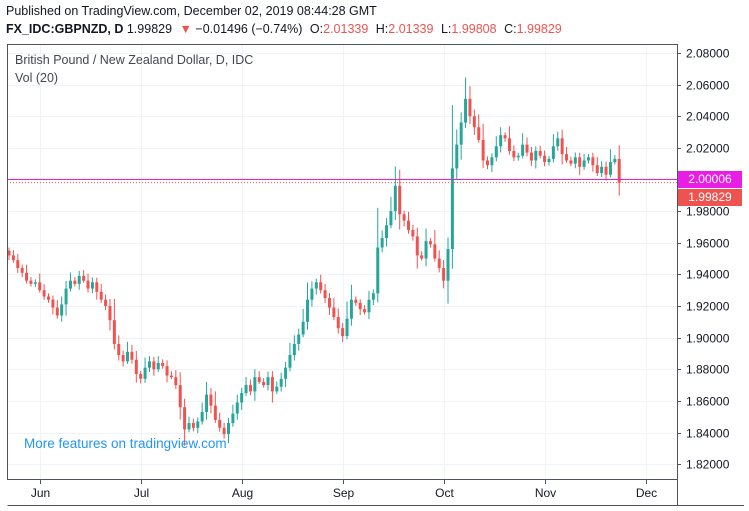  What do you see at coordinates (37, 78) in the screenshot?
I see `volume-legend: Vol (20)` at bounding box center [37, 78].